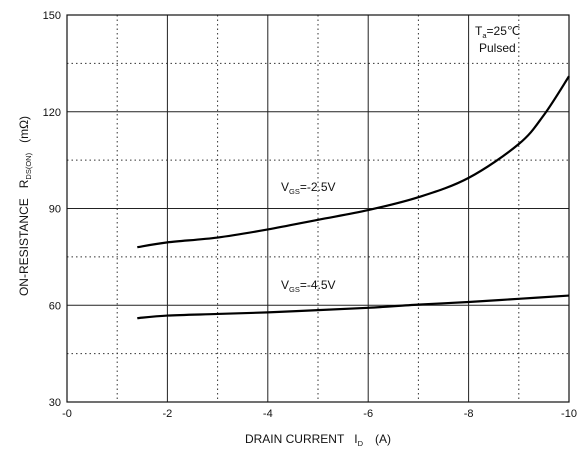 Image resolution: width=578 pixels, height=451 pixels. What do you see at coordinates (318, 285) in the screenshot?
I see `series-label-value: =-4.5V` at bounding box center [318, 285].